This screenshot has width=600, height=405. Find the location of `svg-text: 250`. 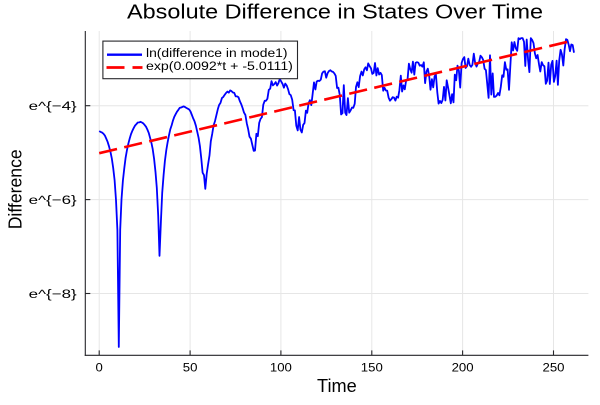

svg-text: 250 is located at coordinates (554, 368).